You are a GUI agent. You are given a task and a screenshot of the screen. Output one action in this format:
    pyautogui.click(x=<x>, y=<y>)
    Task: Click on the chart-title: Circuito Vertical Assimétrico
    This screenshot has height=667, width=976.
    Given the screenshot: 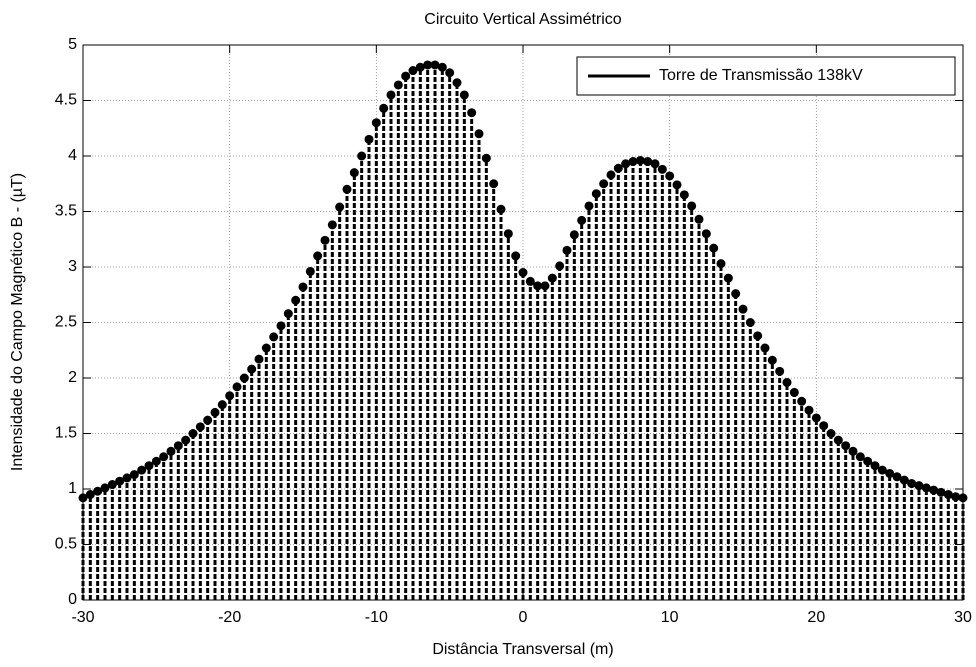 What is the action you would take?
    pyautogui.click(x=522, y=19)
    